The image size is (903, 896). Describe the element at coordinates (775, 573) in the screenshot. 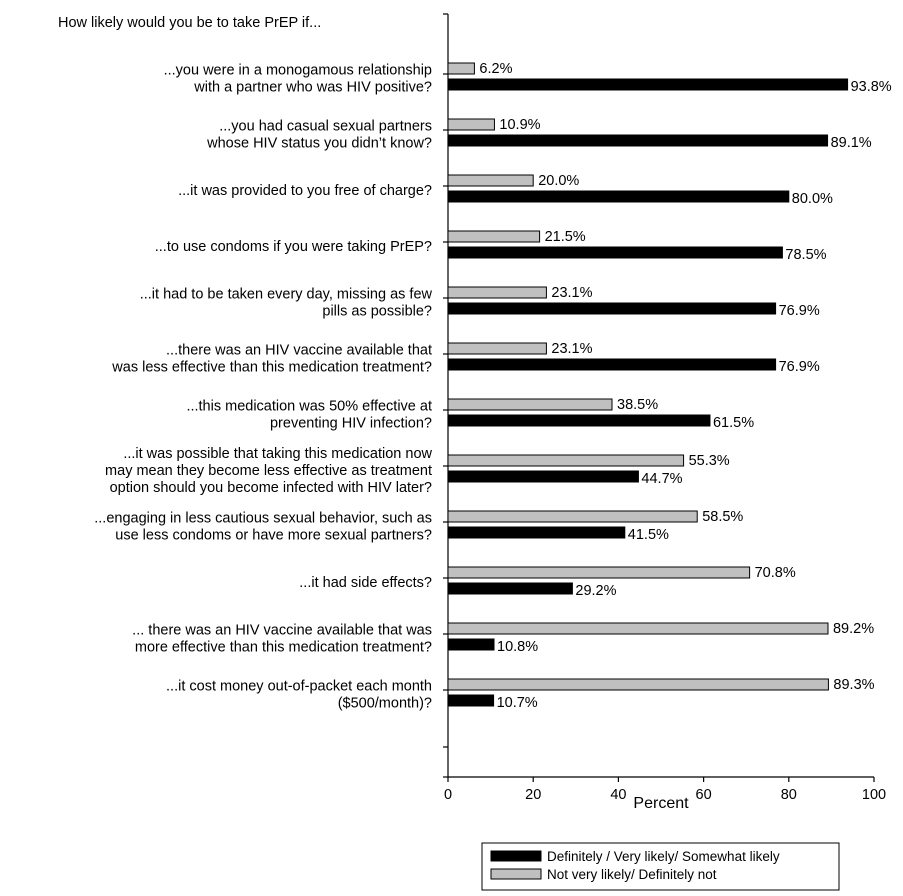

I see `value-label-not-likely: 70.8%` at that location.